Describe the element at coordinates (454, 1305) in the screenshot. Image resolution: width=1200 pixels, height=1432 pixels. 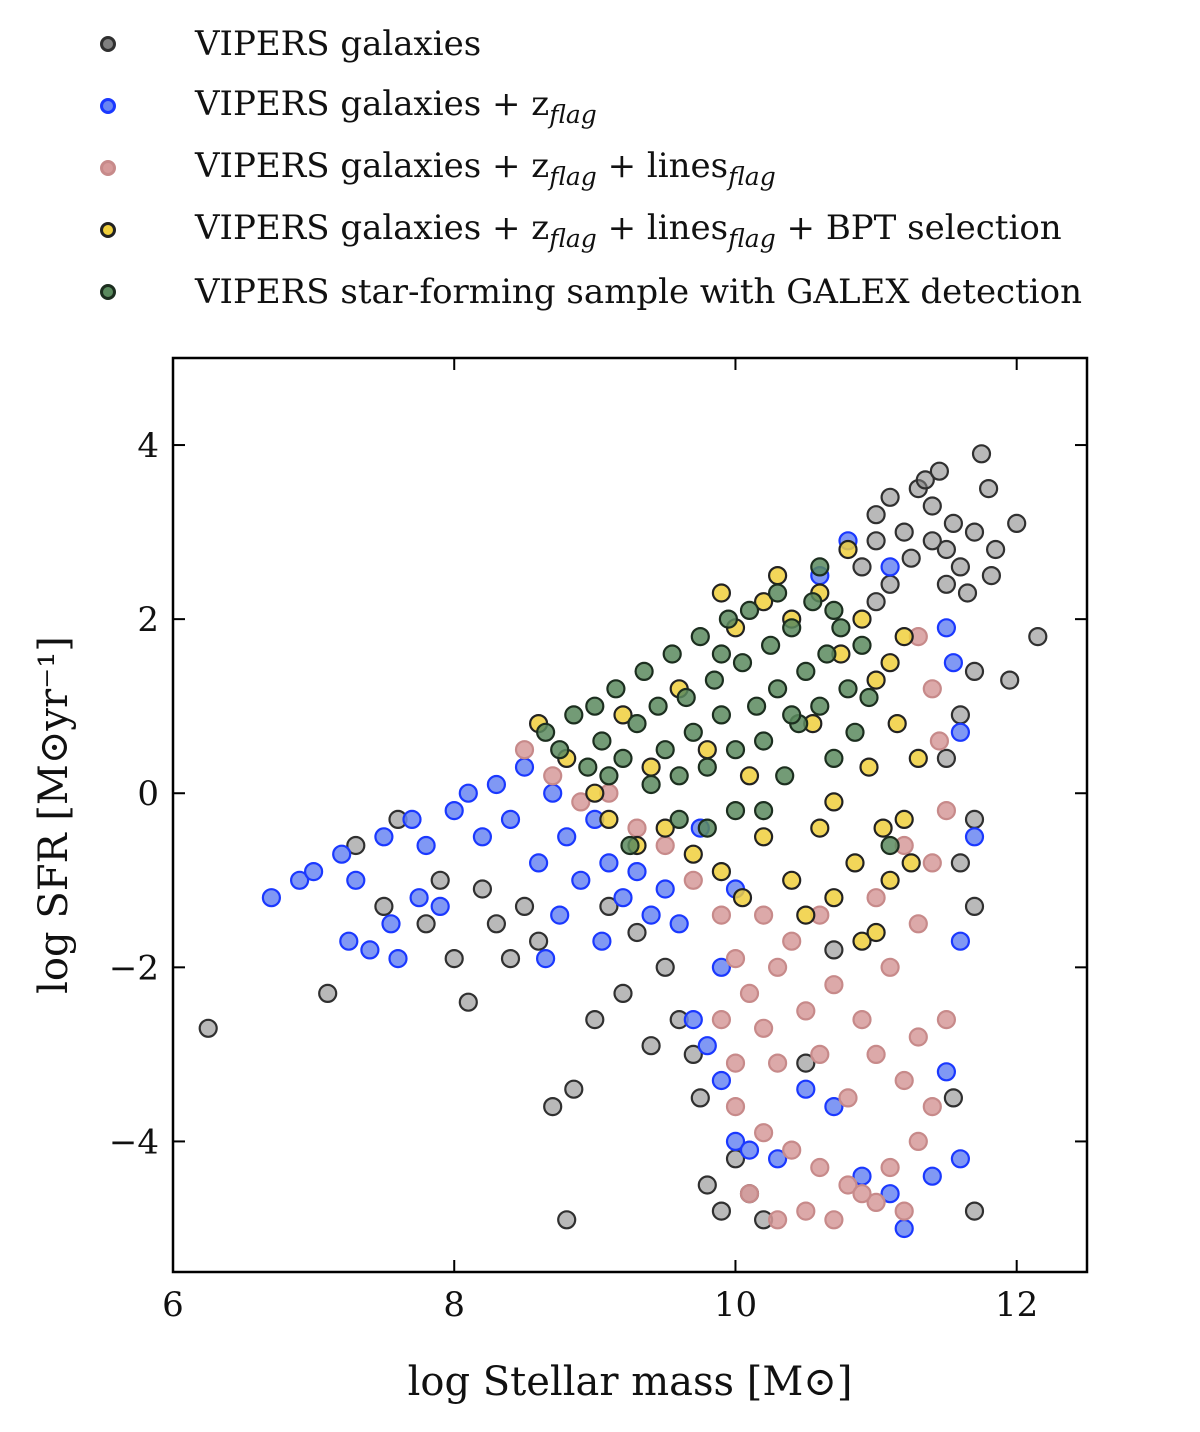
I see `x-tick-label: 8` at that location.